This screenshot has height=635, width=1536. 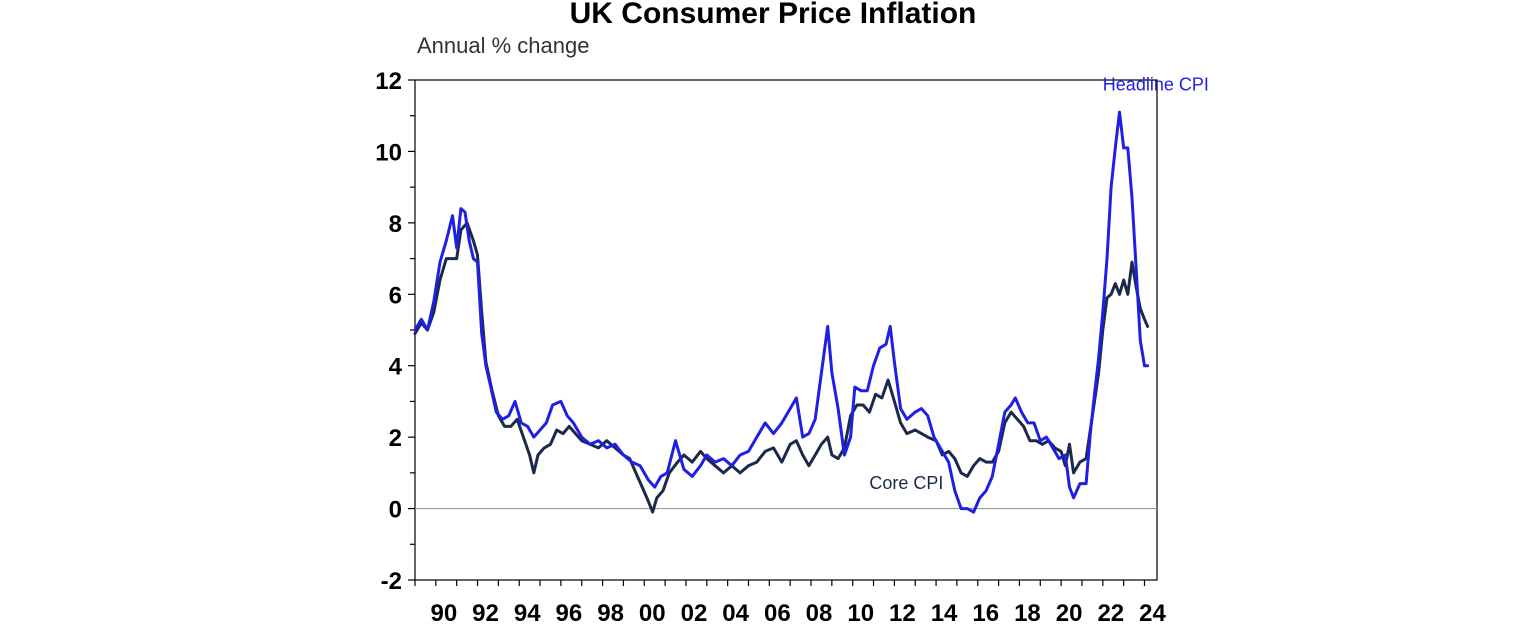 What do you see at coordinates (396, 367) in the screenshot?
I see `y-tick-label: 4` at bounding box center [396, 367].